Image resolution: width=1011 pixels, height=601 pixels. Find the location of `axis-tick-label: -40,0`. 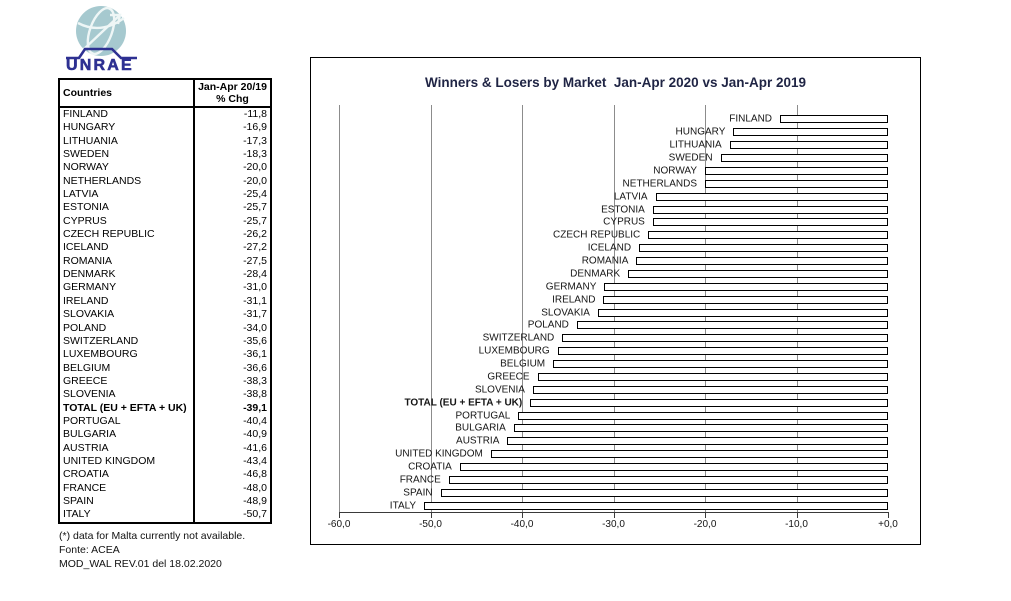

axis-tick-label: -40,0 is located at coordinates (522, 524).